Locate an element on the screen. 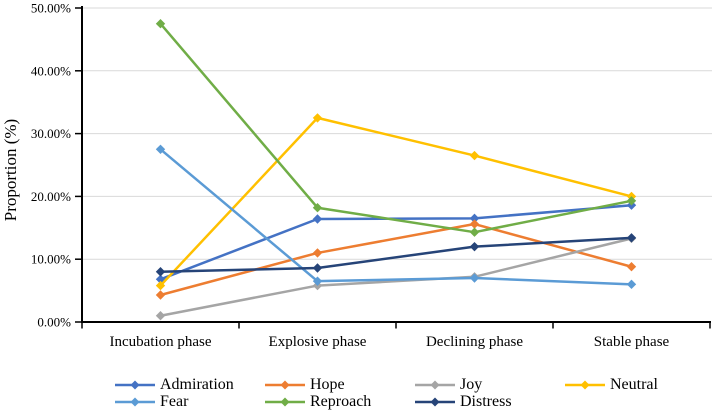 The image size is (714, 414). y-tick-label-10: 10.00% is located at coordinates (51, 259).